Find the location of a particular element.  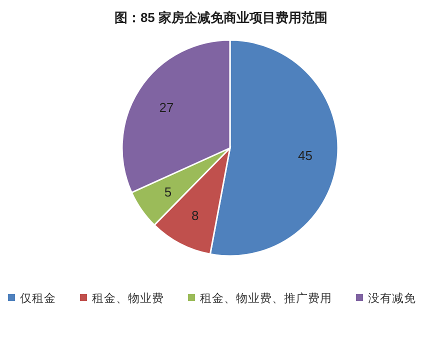

data-label: 27 is located at coordinates (166, 108).